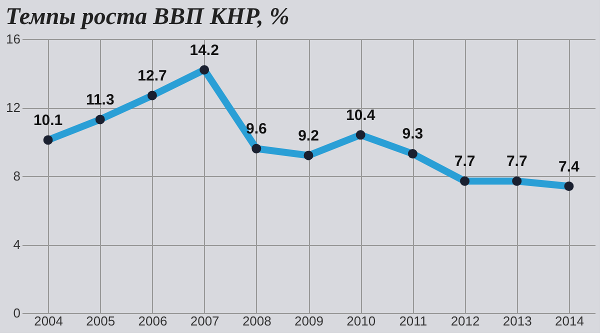 This screenshot has height=335, width=602. Describe the element at coordinates (49, 321) in the screenshot. I see `x-tick-label: 2004` at that location.